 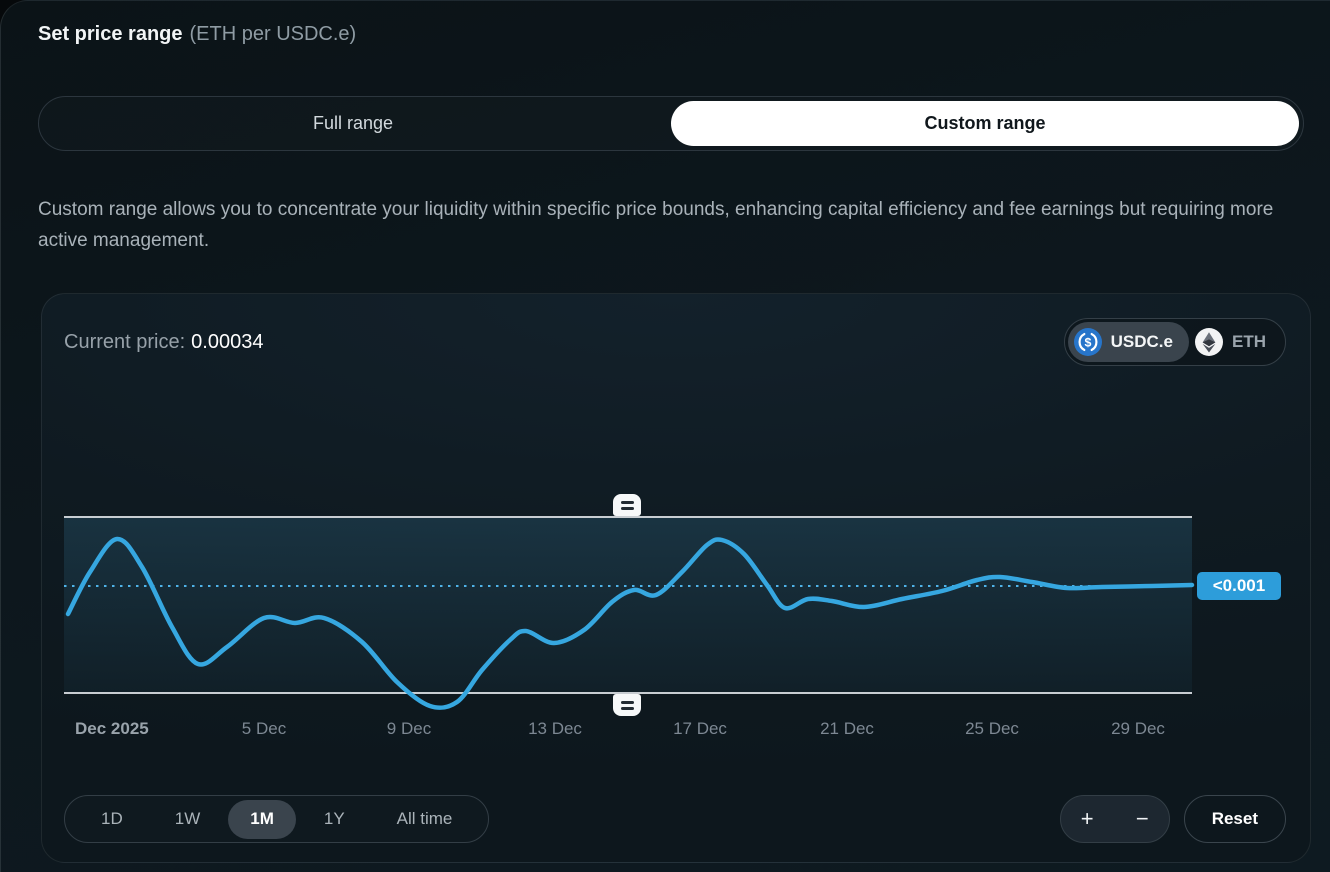 I want to click on token-option-eth: ETH, so click(x=1235, y=342).